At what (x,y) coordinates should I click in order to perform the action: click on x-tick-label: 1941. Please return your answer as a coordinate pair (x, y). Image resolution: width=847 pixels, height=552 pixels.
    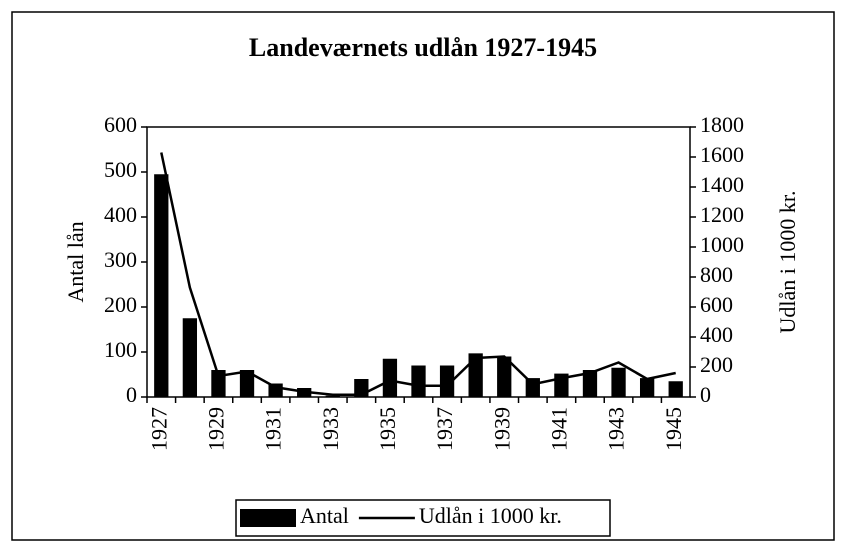
    Looking at the image, I should click on (558, 429).